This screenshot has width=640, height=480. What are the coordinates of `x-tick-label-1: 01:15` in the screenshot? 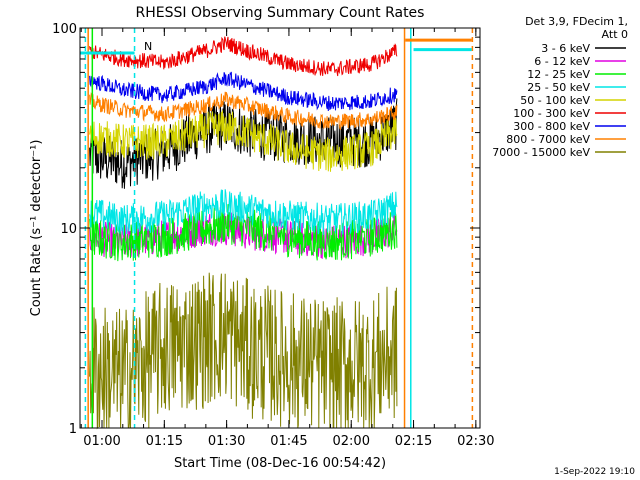 It's located at (164, 441).